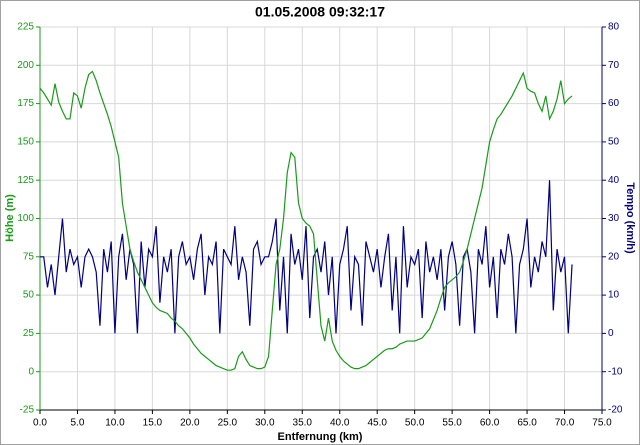 The image size is (640, 445). I want to click on y2-tick-label: 80, so click(614, 27).